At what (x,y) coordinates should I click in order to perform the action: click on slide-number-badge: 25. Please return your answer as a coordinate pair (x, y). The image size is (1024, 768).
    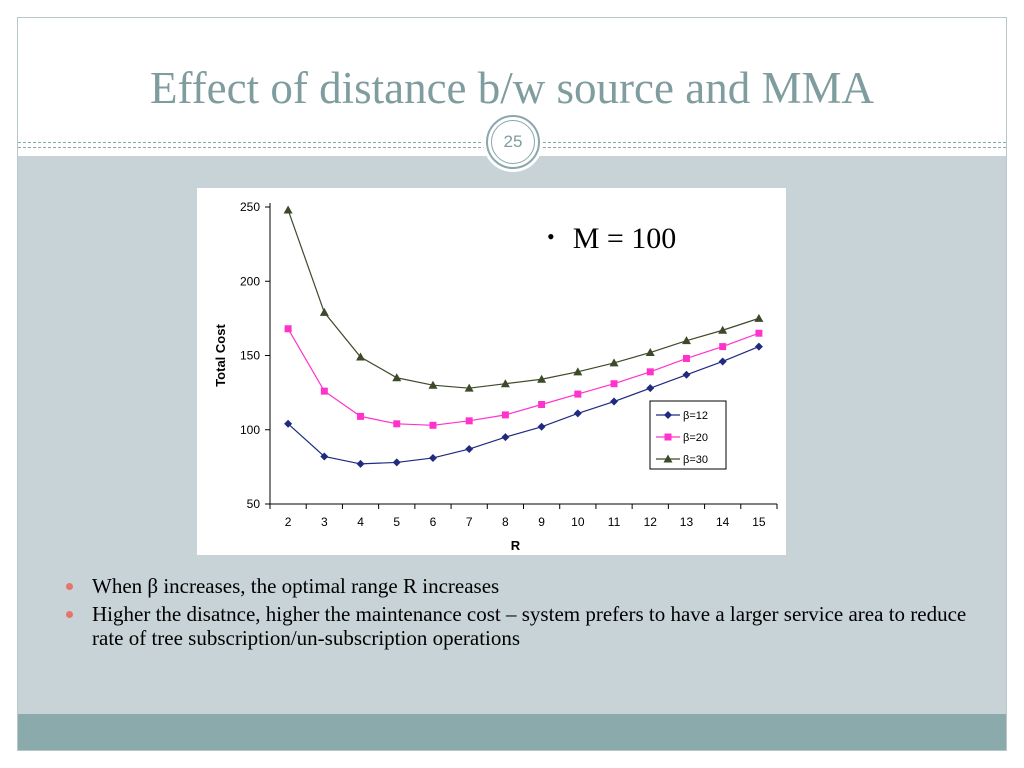
    Looking at the image, I should click on (513, 142).